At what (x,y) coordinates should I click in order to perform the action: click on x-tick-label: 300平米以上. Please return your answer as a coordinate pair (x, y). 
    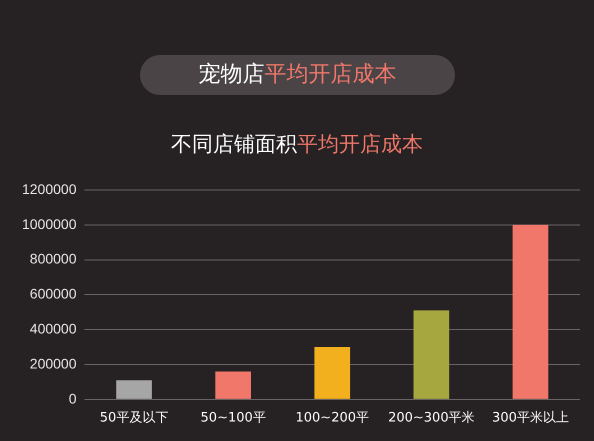
    Looking at the image, I should click on (530, 418).